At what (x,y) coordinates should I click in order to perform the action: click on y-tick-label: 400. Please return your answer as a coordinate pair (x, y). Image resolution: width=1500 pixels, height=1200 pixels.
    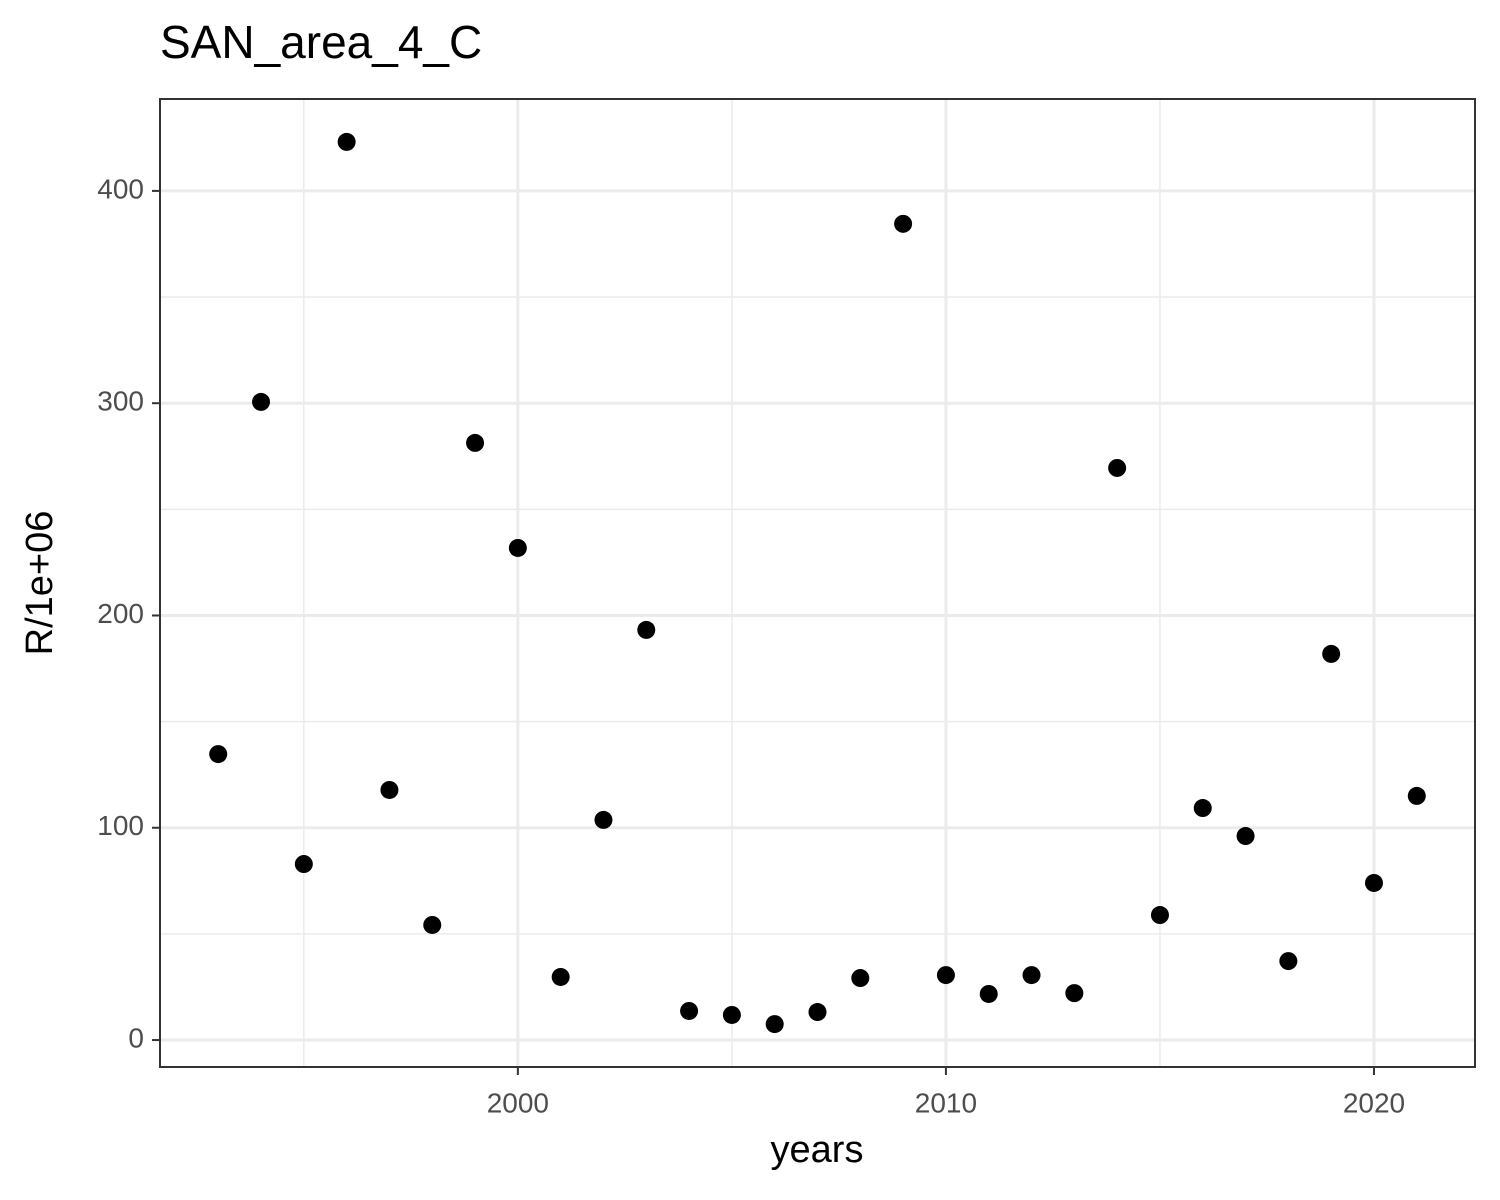
    Looking at the image, I should click on (120, 188).